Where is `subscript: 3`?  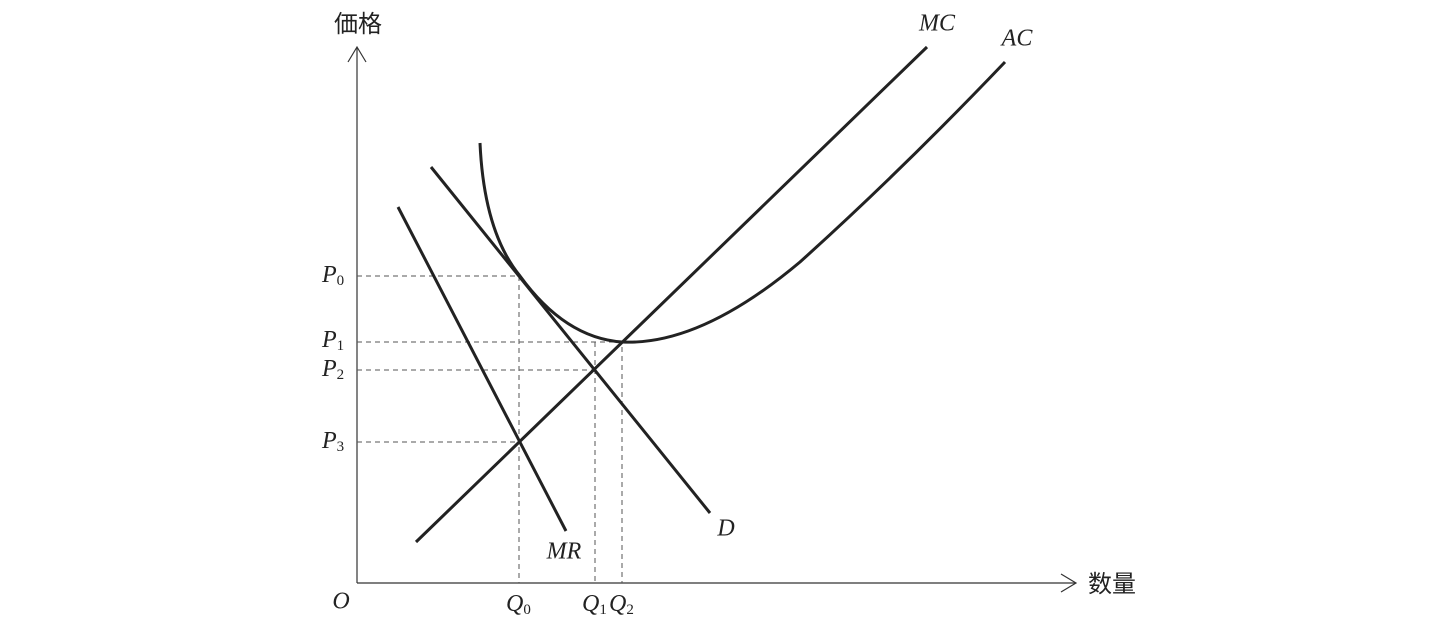 subscript: 3 is located at coordinates (341, 447).